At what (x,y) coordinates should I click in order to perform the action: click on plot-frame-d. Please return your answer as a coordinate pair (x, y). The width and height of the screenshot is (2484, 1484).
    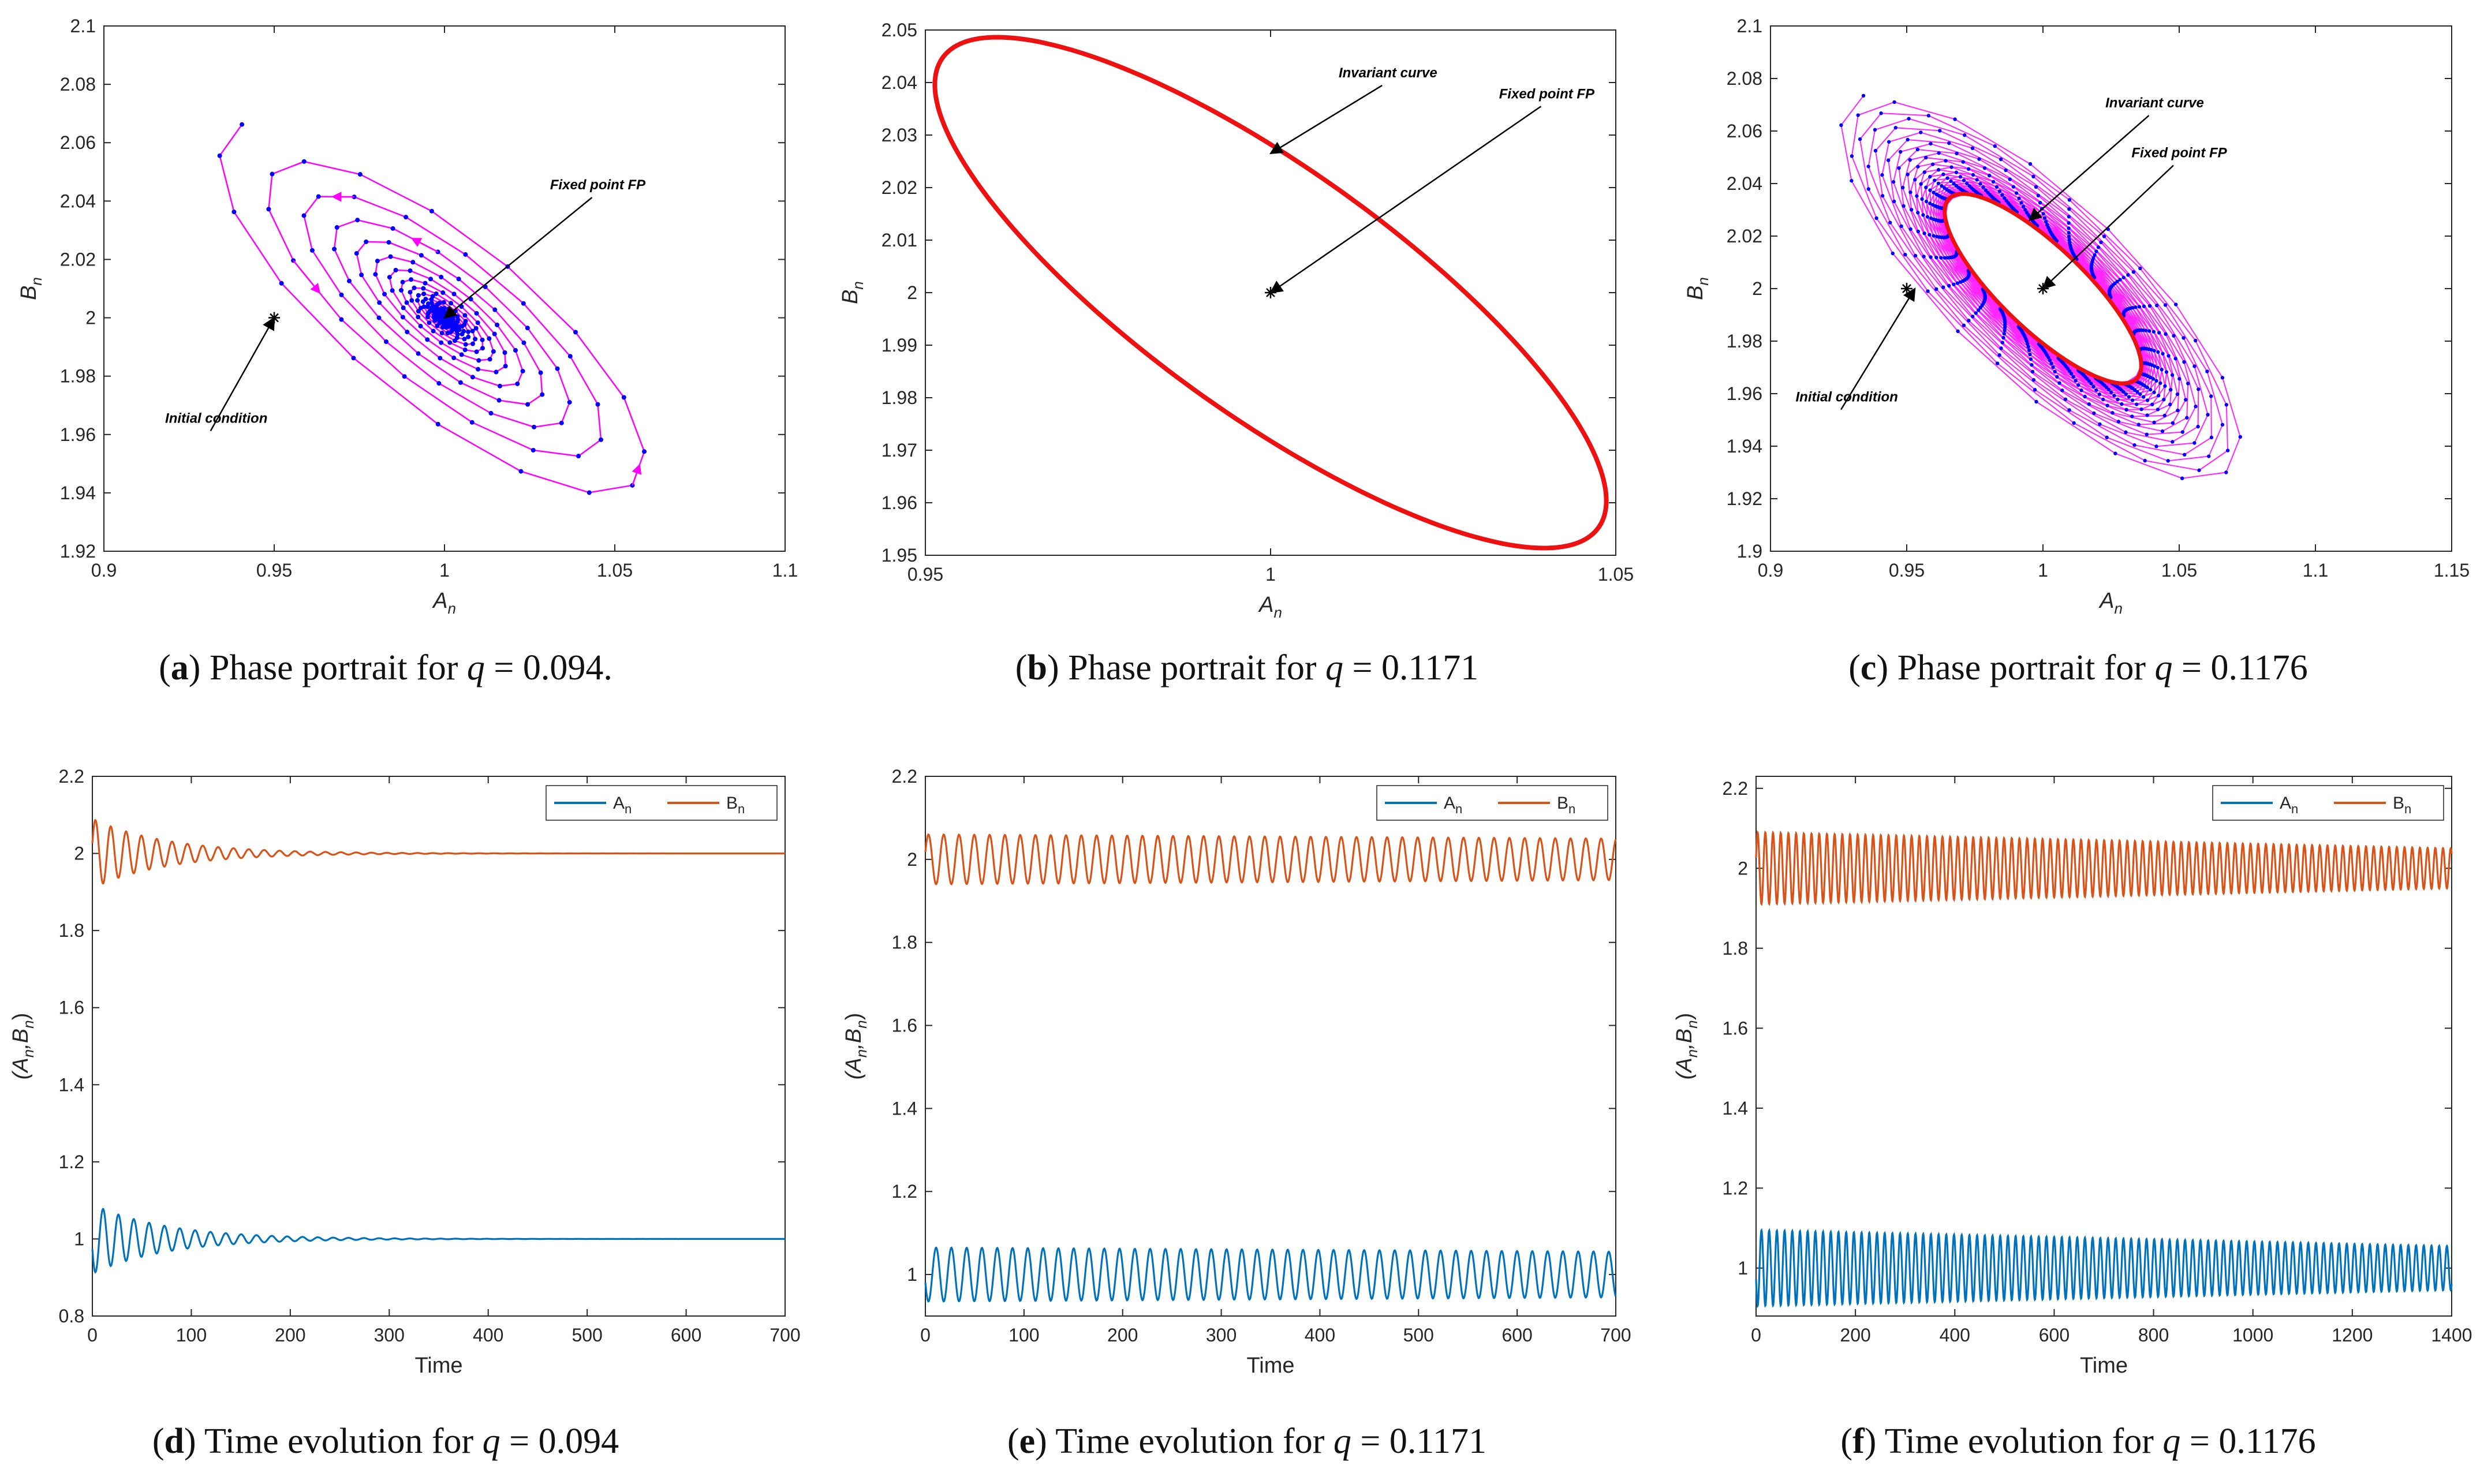
    Looking at the image, I should click on (439, 1047).